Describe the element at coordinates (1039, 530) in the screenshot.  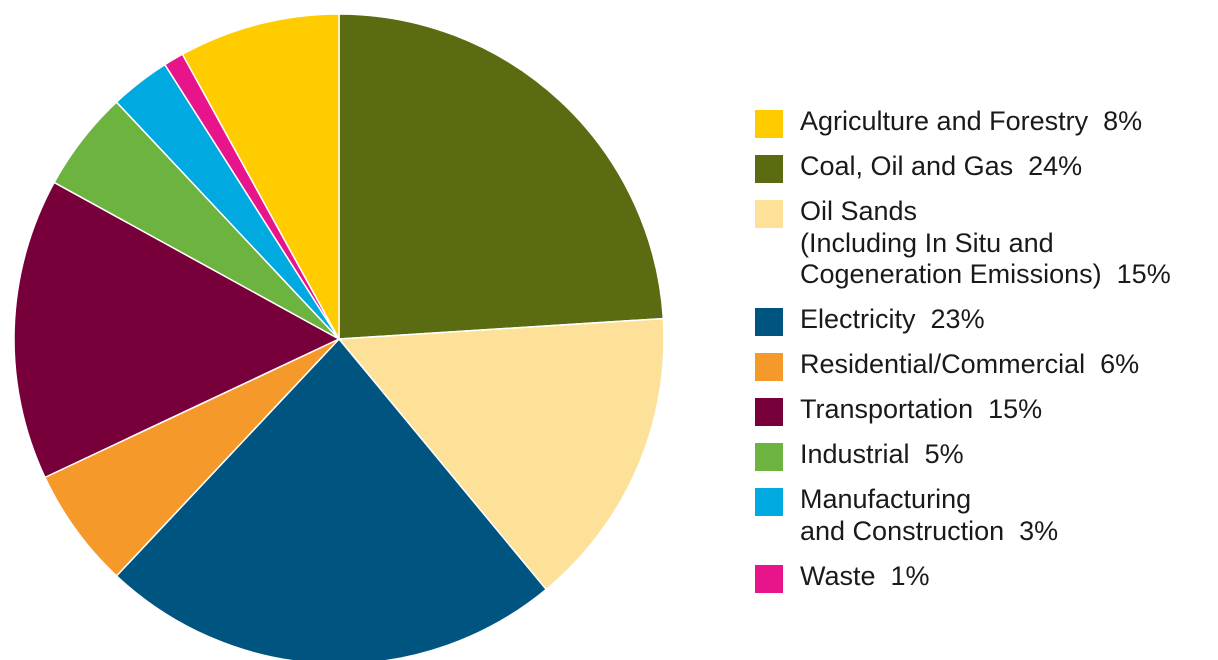
I see `legend-value: 3%` at that location.